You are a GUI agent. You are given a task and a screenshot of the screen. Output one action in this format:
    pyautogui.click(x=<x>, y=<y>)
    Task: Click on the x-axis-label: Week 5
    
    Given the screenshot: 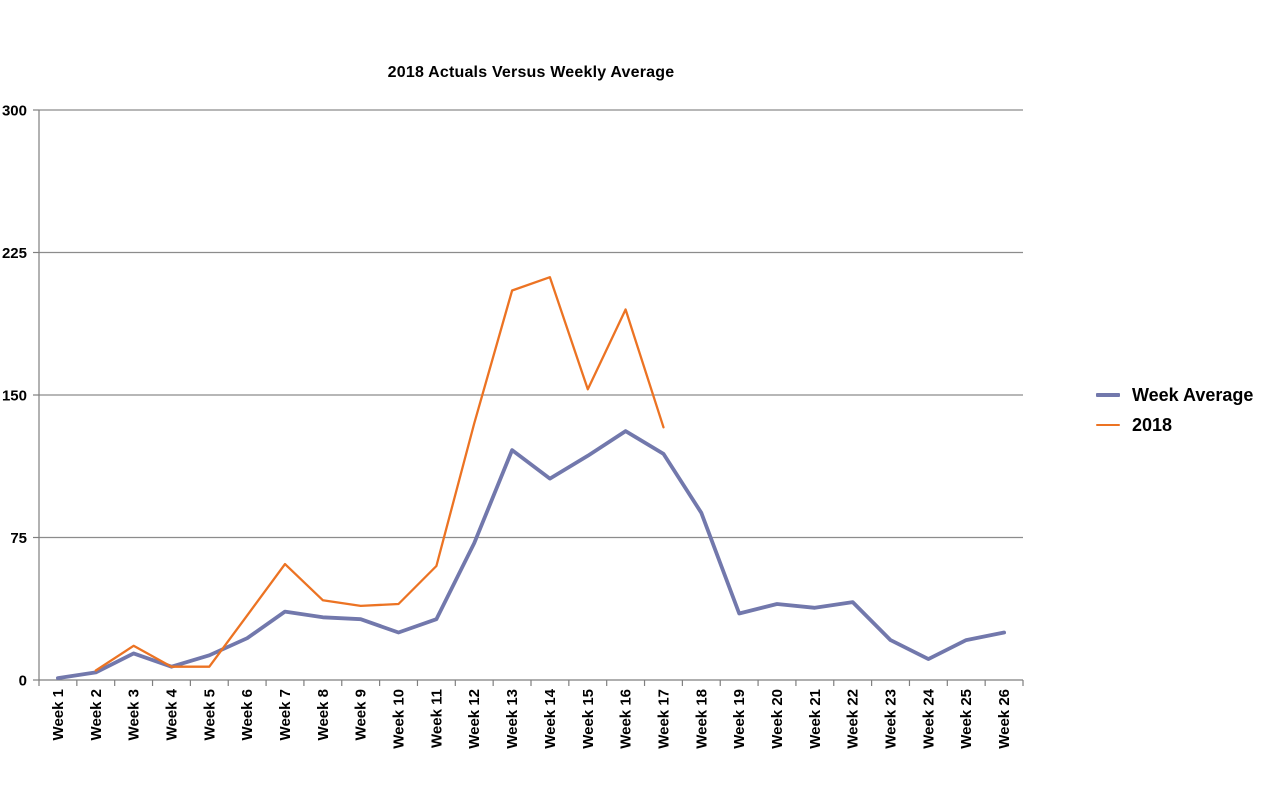 What is the action you would take?
    pyautogui.click(x=209, y=714)
    